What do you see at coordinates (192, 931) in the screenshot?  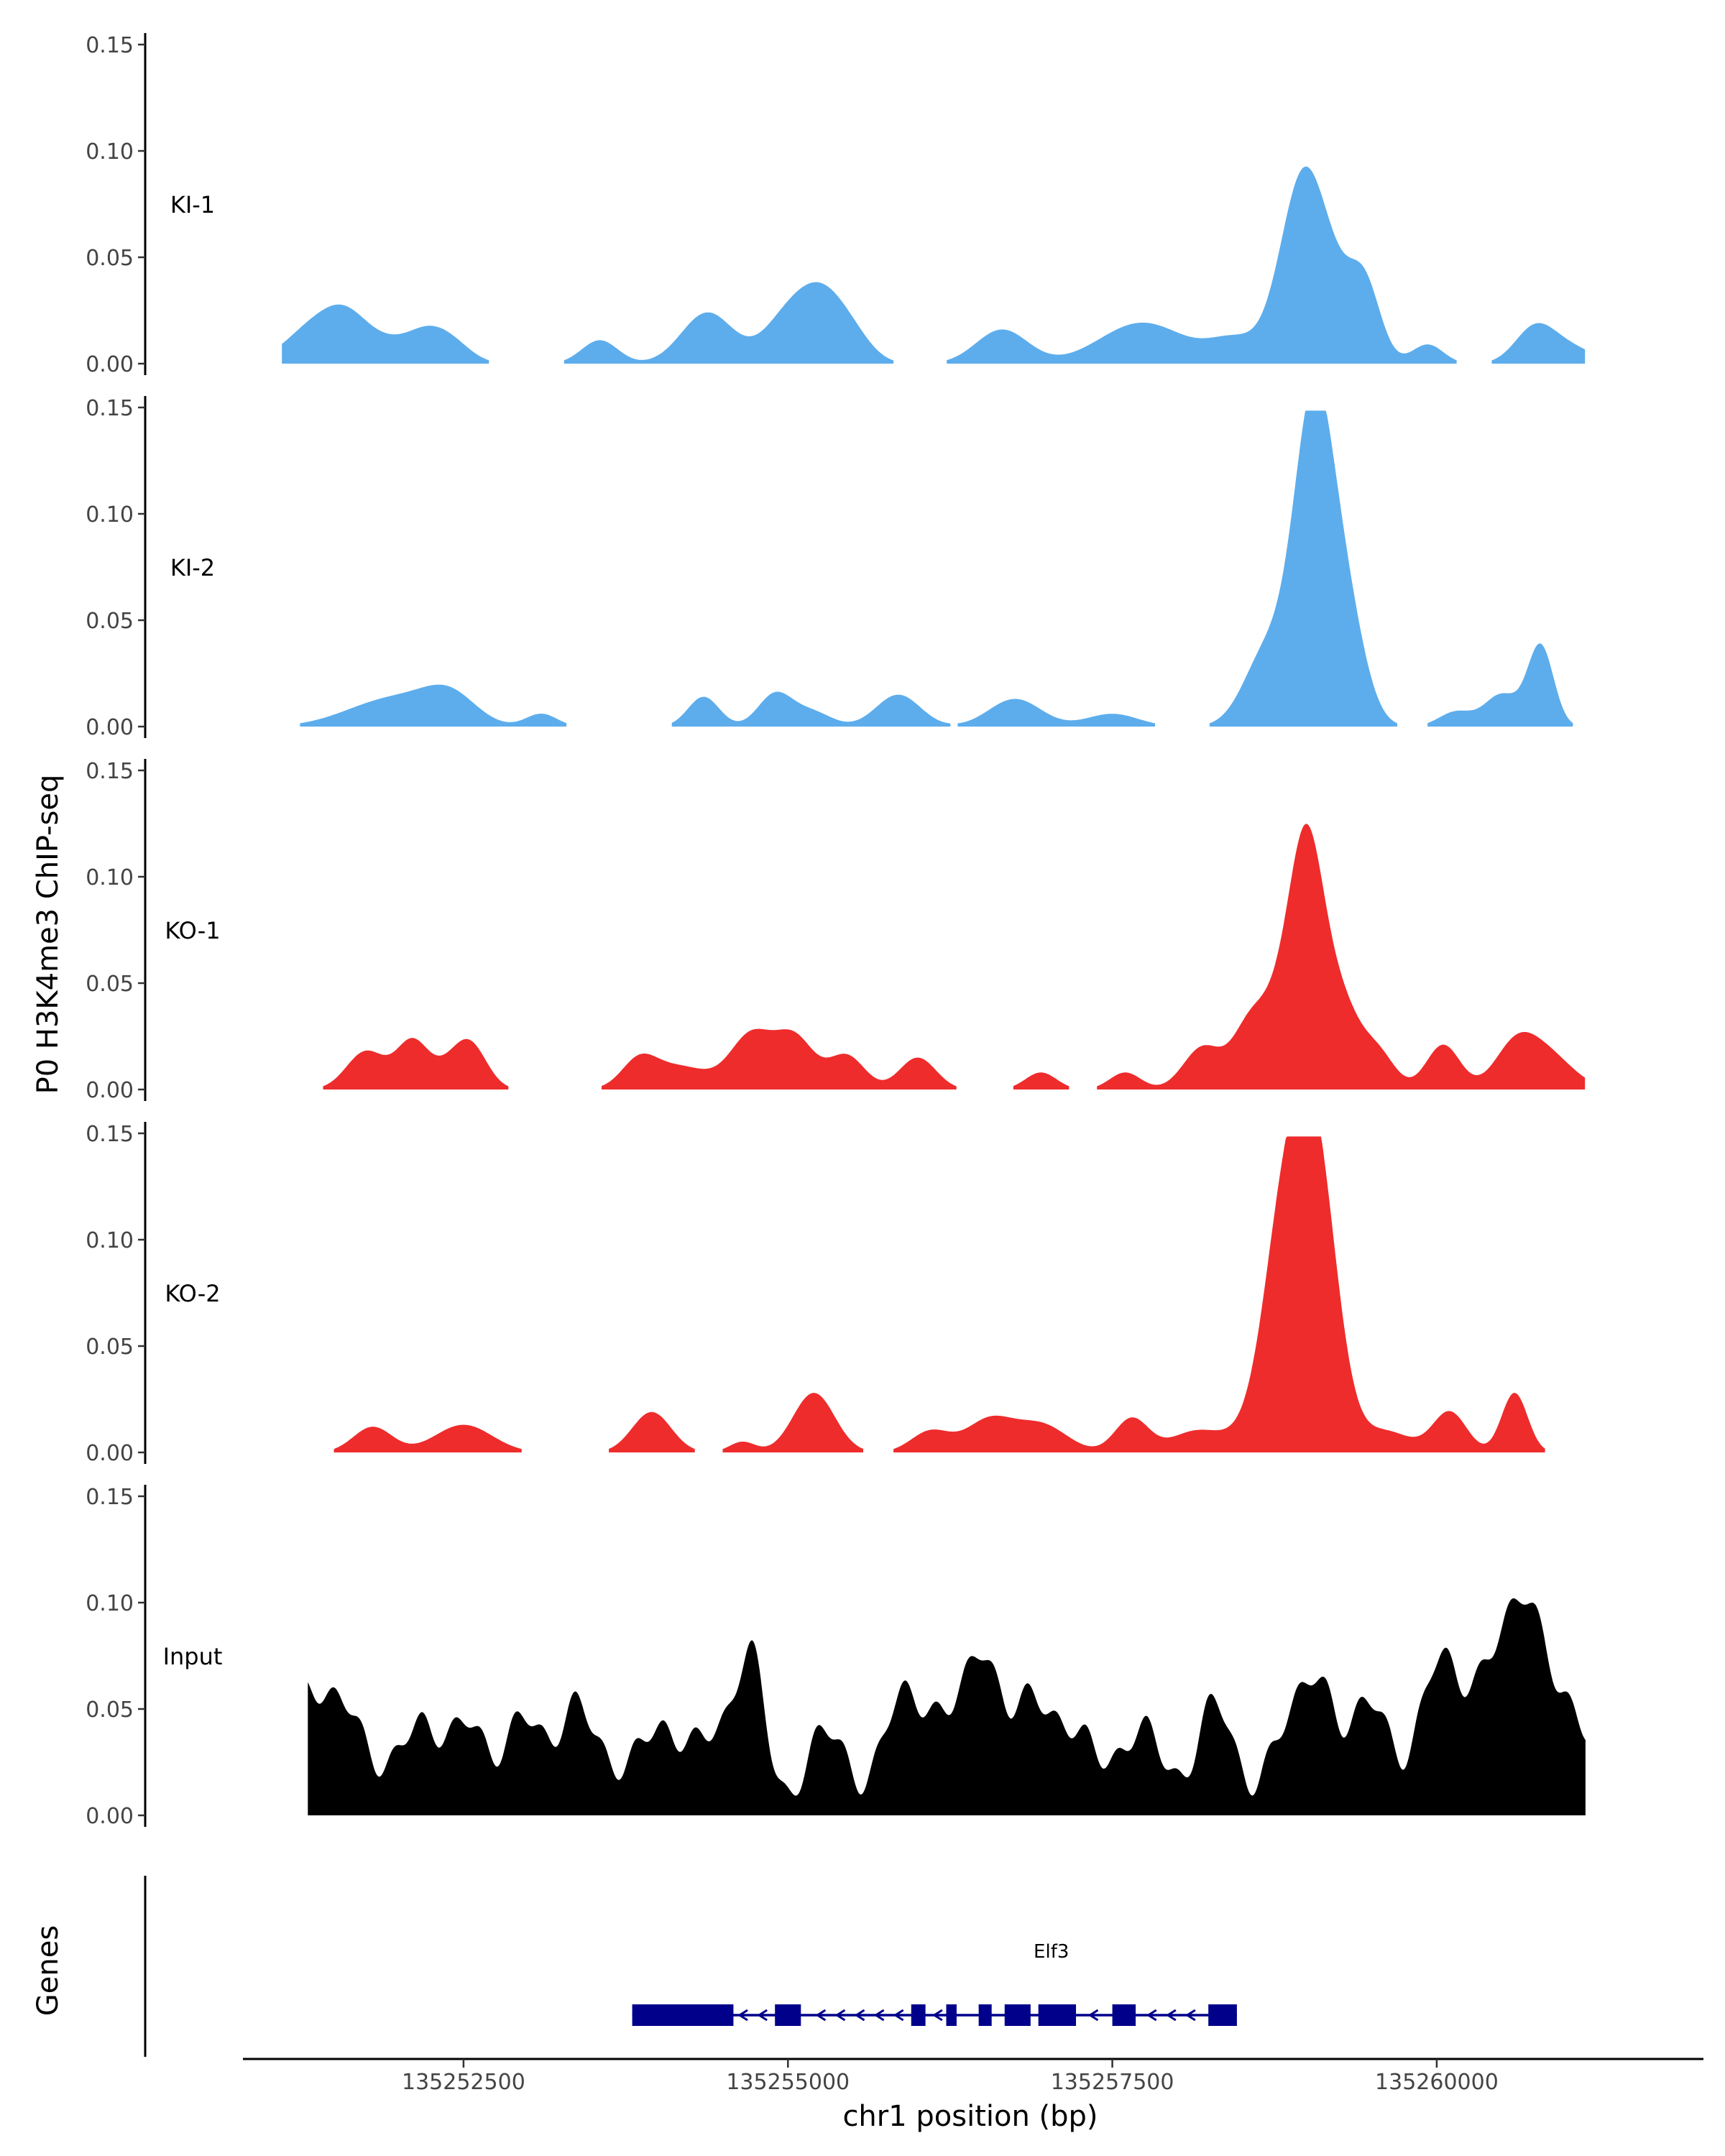 I see `track-label: KO-1` at bounding box center [192, 931].